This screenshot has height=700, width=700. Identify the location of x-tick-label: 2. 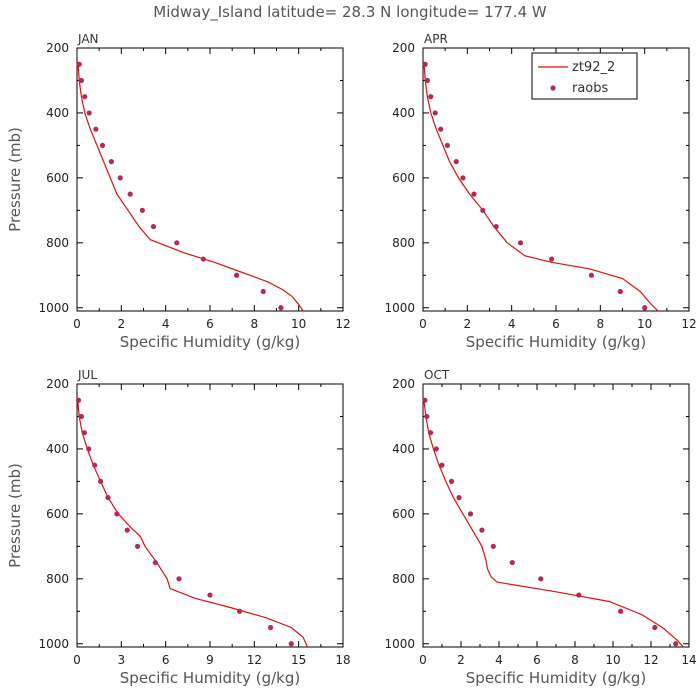
(122, 324).